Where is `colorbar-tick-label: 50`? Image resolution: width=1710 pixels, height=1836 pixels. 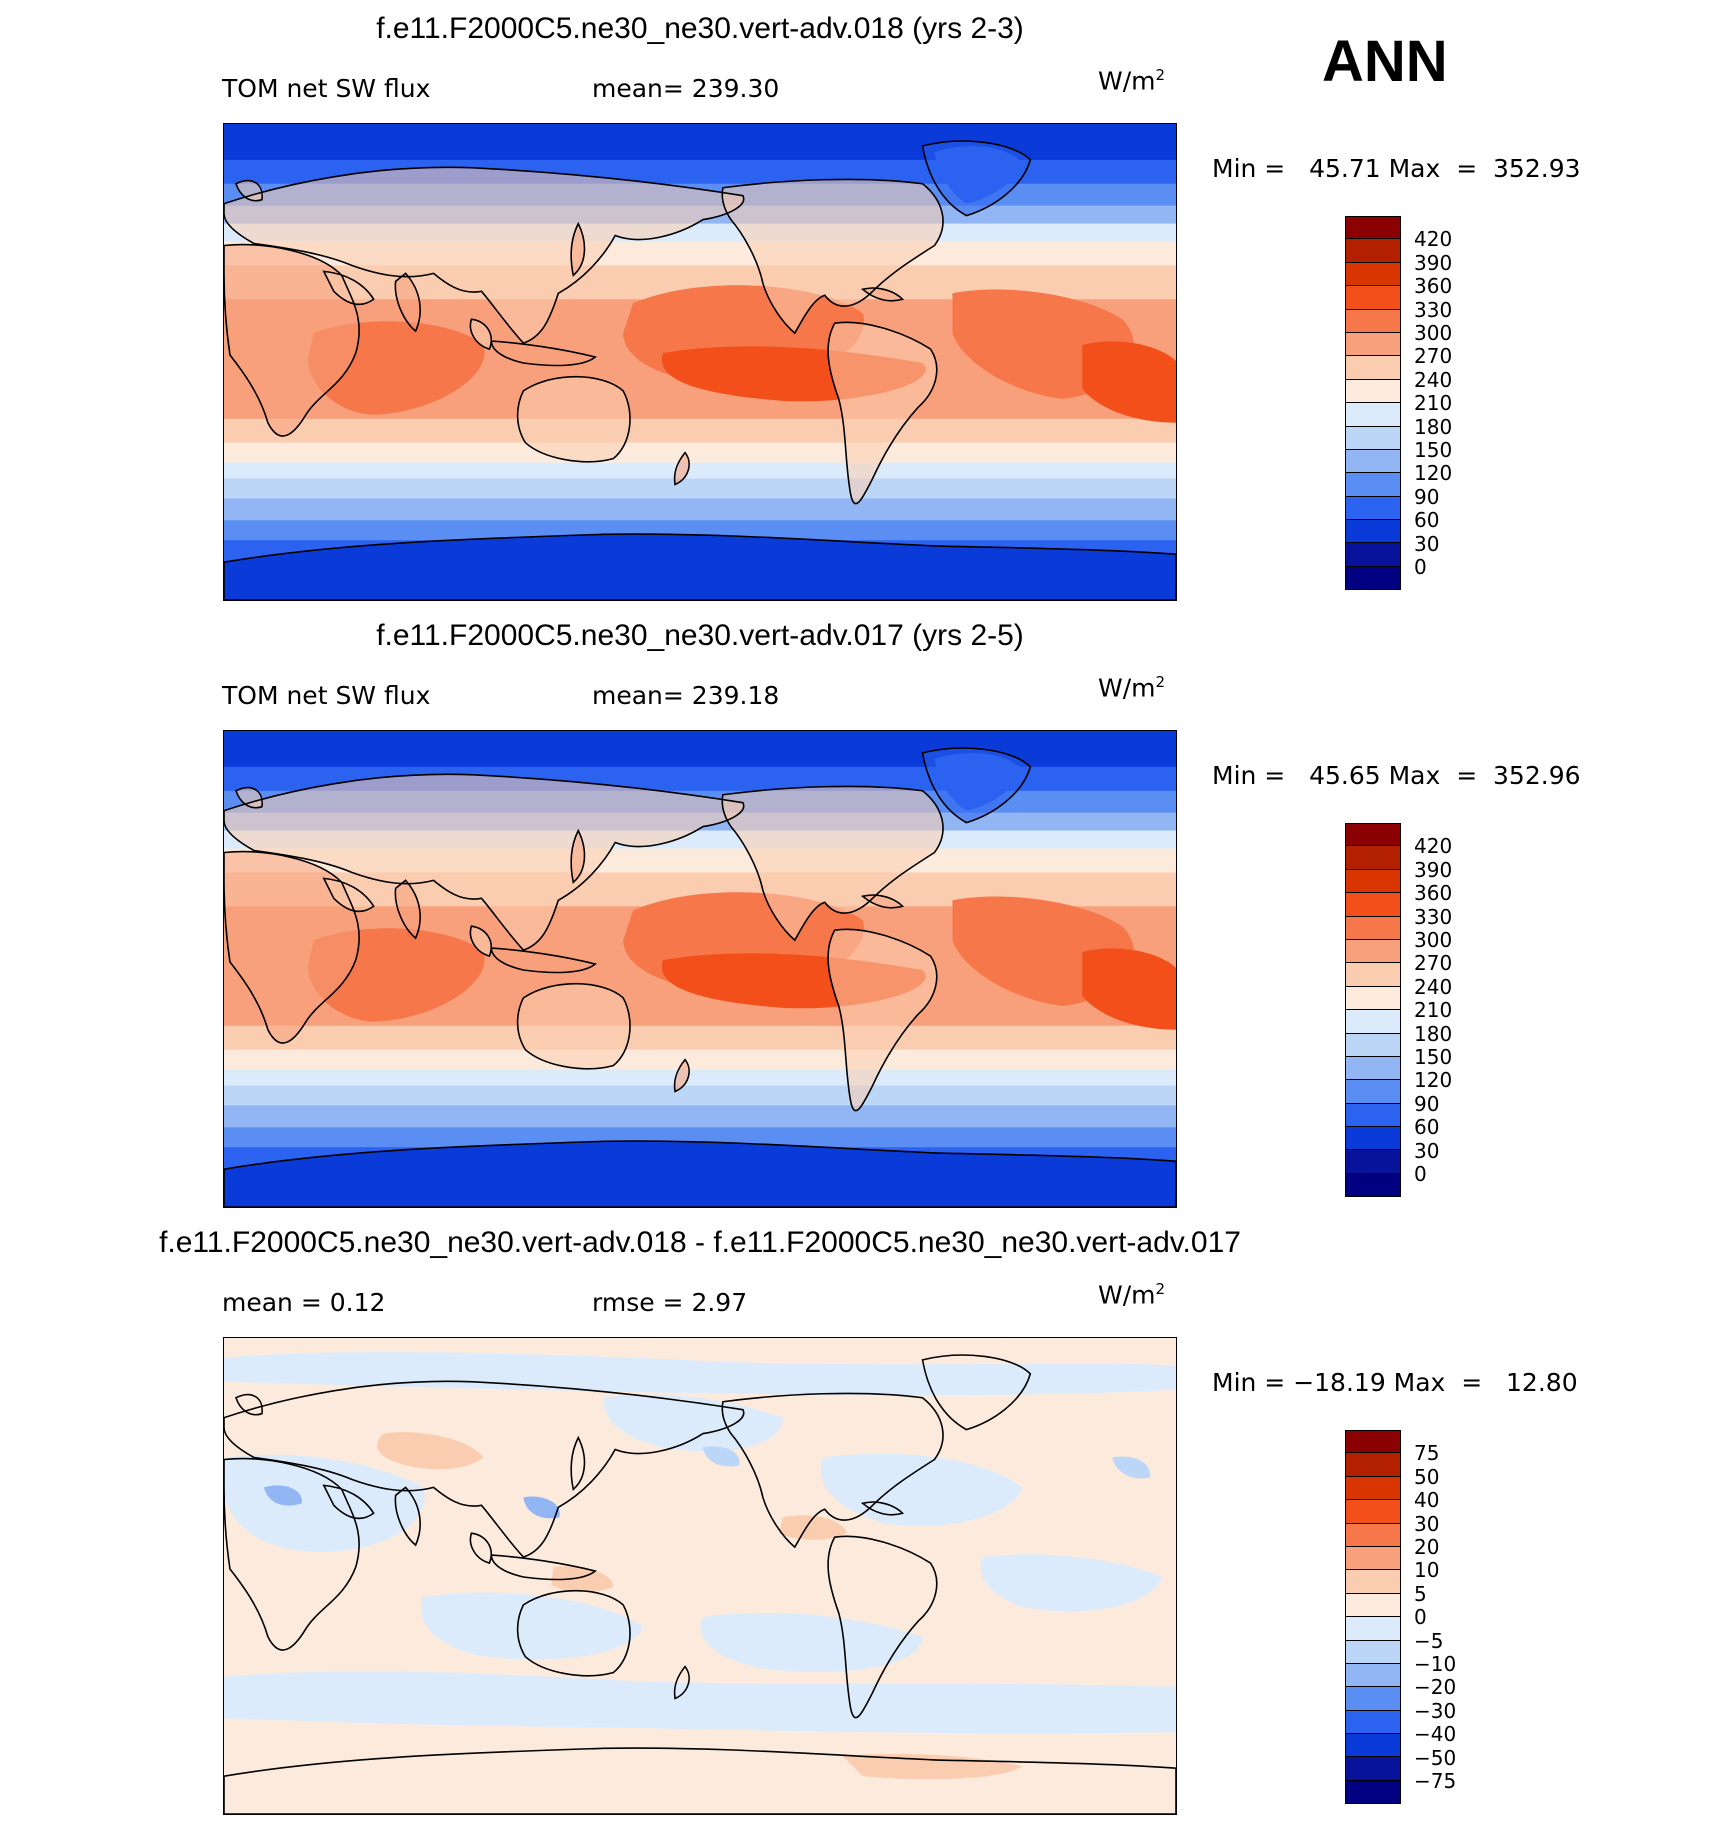 colorbar-tick-label: 50 is located at coordinates (1427, 1476).